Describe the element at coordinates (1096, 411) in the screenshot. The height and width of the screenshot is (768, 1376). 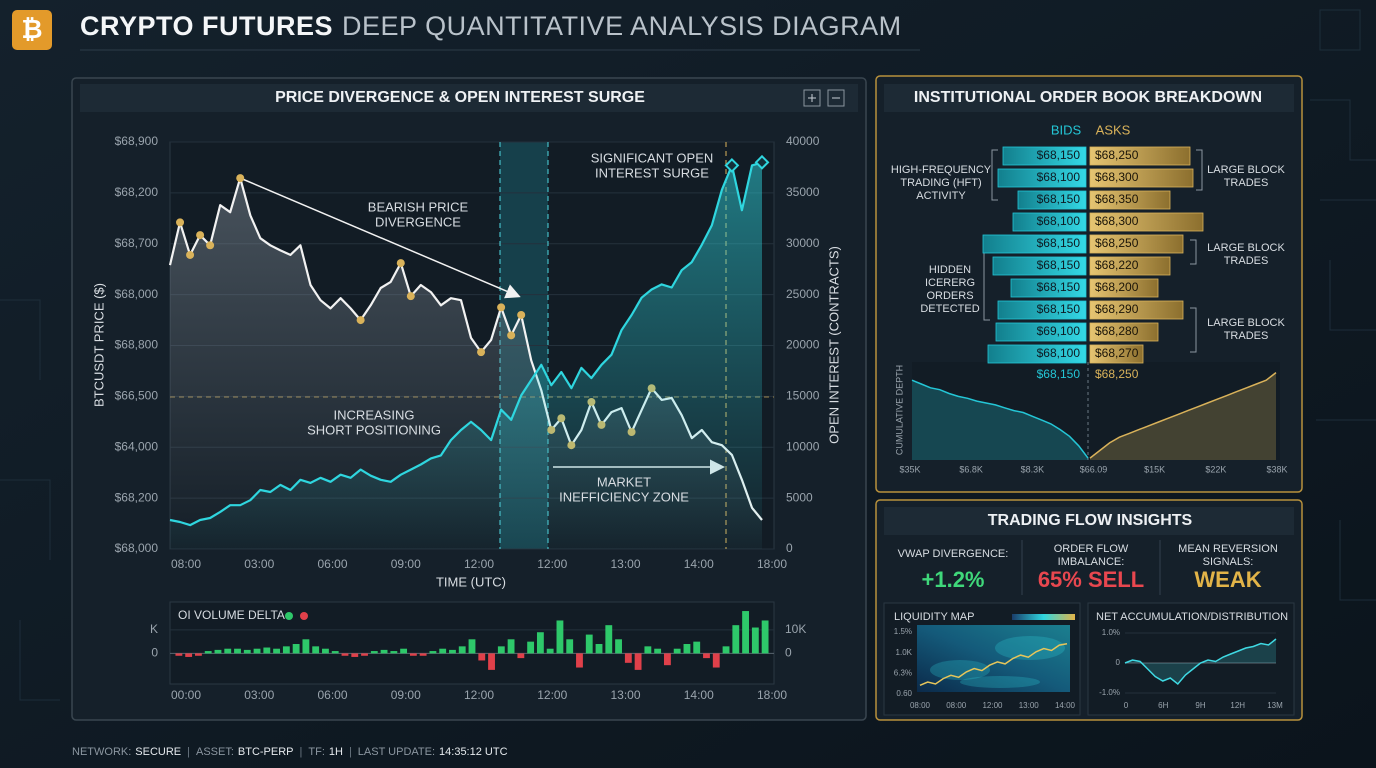
I see `depth-plot-area` at that location.